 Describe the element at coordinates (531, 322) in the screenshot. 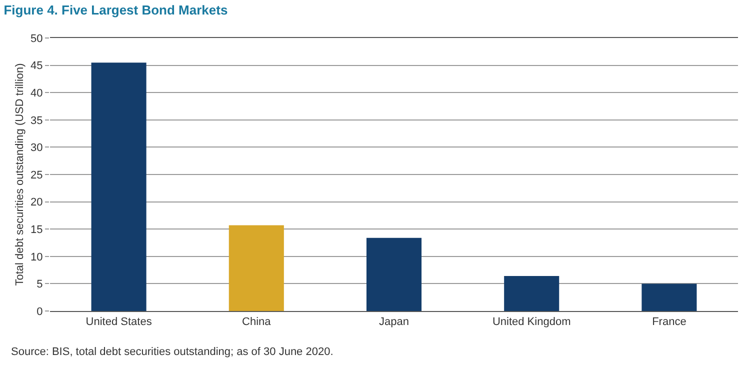

I see `x-tick-label: United Kingdom` at that location.